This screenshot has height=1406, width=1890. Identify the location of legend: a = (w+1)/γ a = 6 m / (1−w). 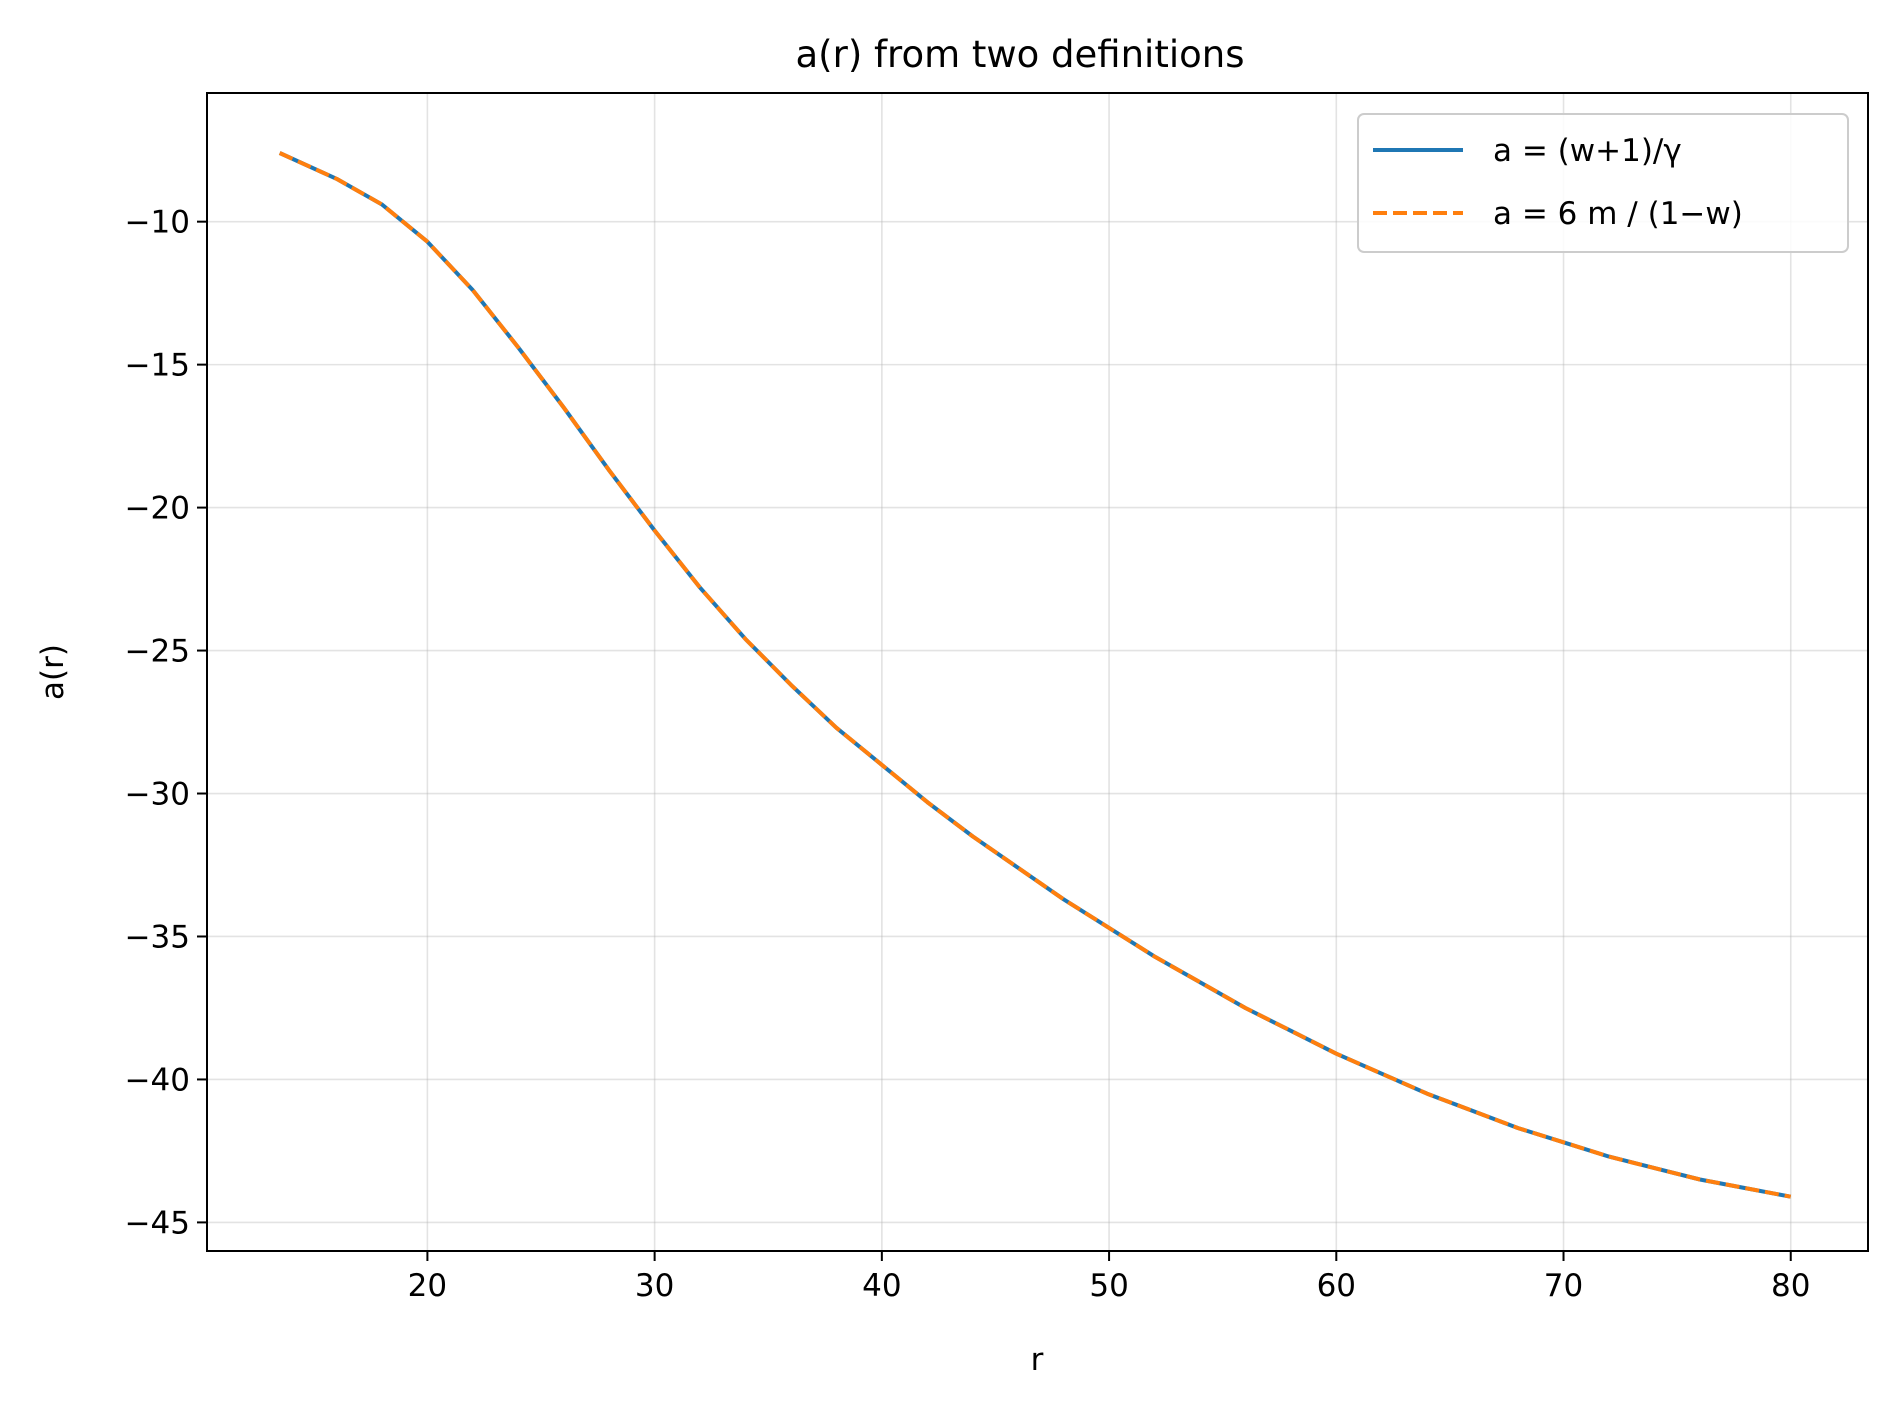
(1603, 183).